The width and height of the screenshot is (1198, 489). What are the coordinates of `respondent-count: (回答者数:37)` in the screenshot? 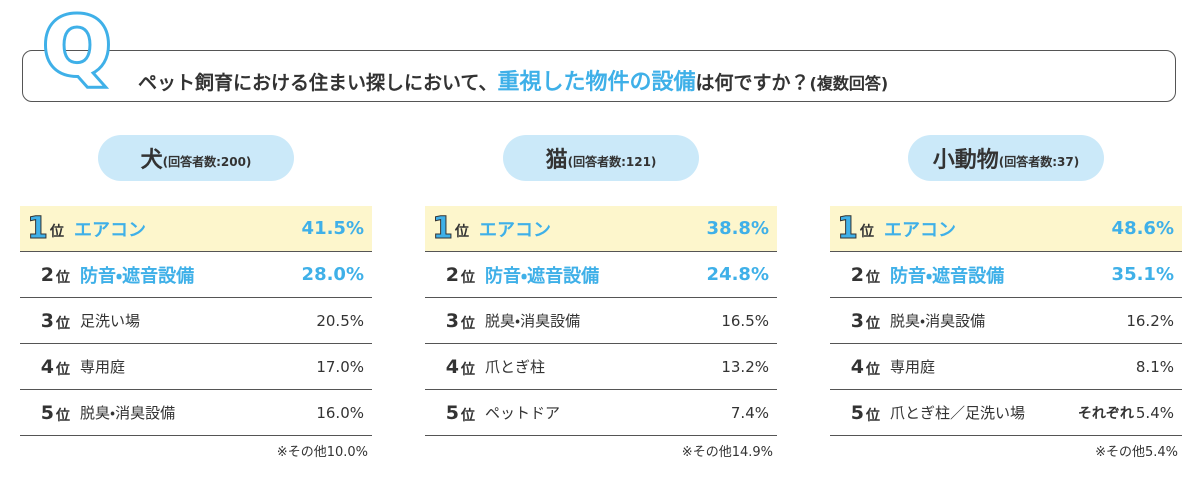 It's located at (1039, 161).